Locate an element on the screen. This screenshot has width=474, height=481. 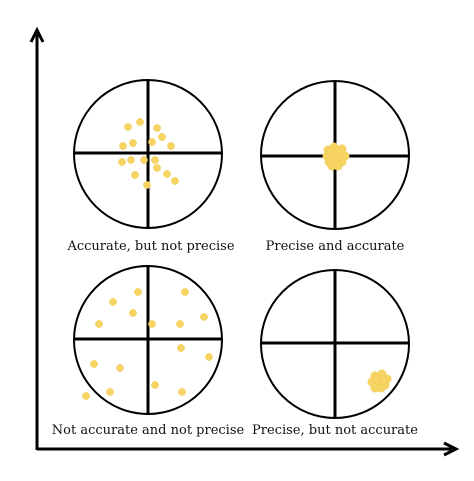
target-top-left: Accurate, but not precise is located at coordinates (150, 166).